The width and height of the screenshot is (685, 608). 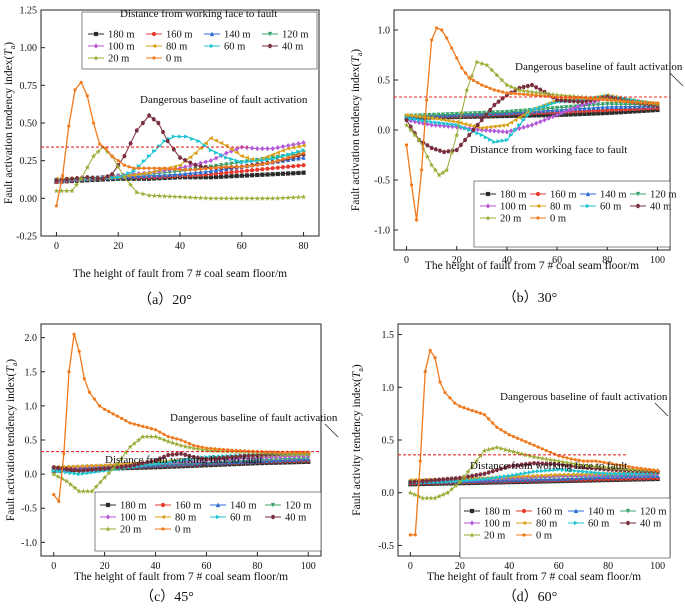 I want to click on legend-label: 20 m, so click(x=494, y=536).